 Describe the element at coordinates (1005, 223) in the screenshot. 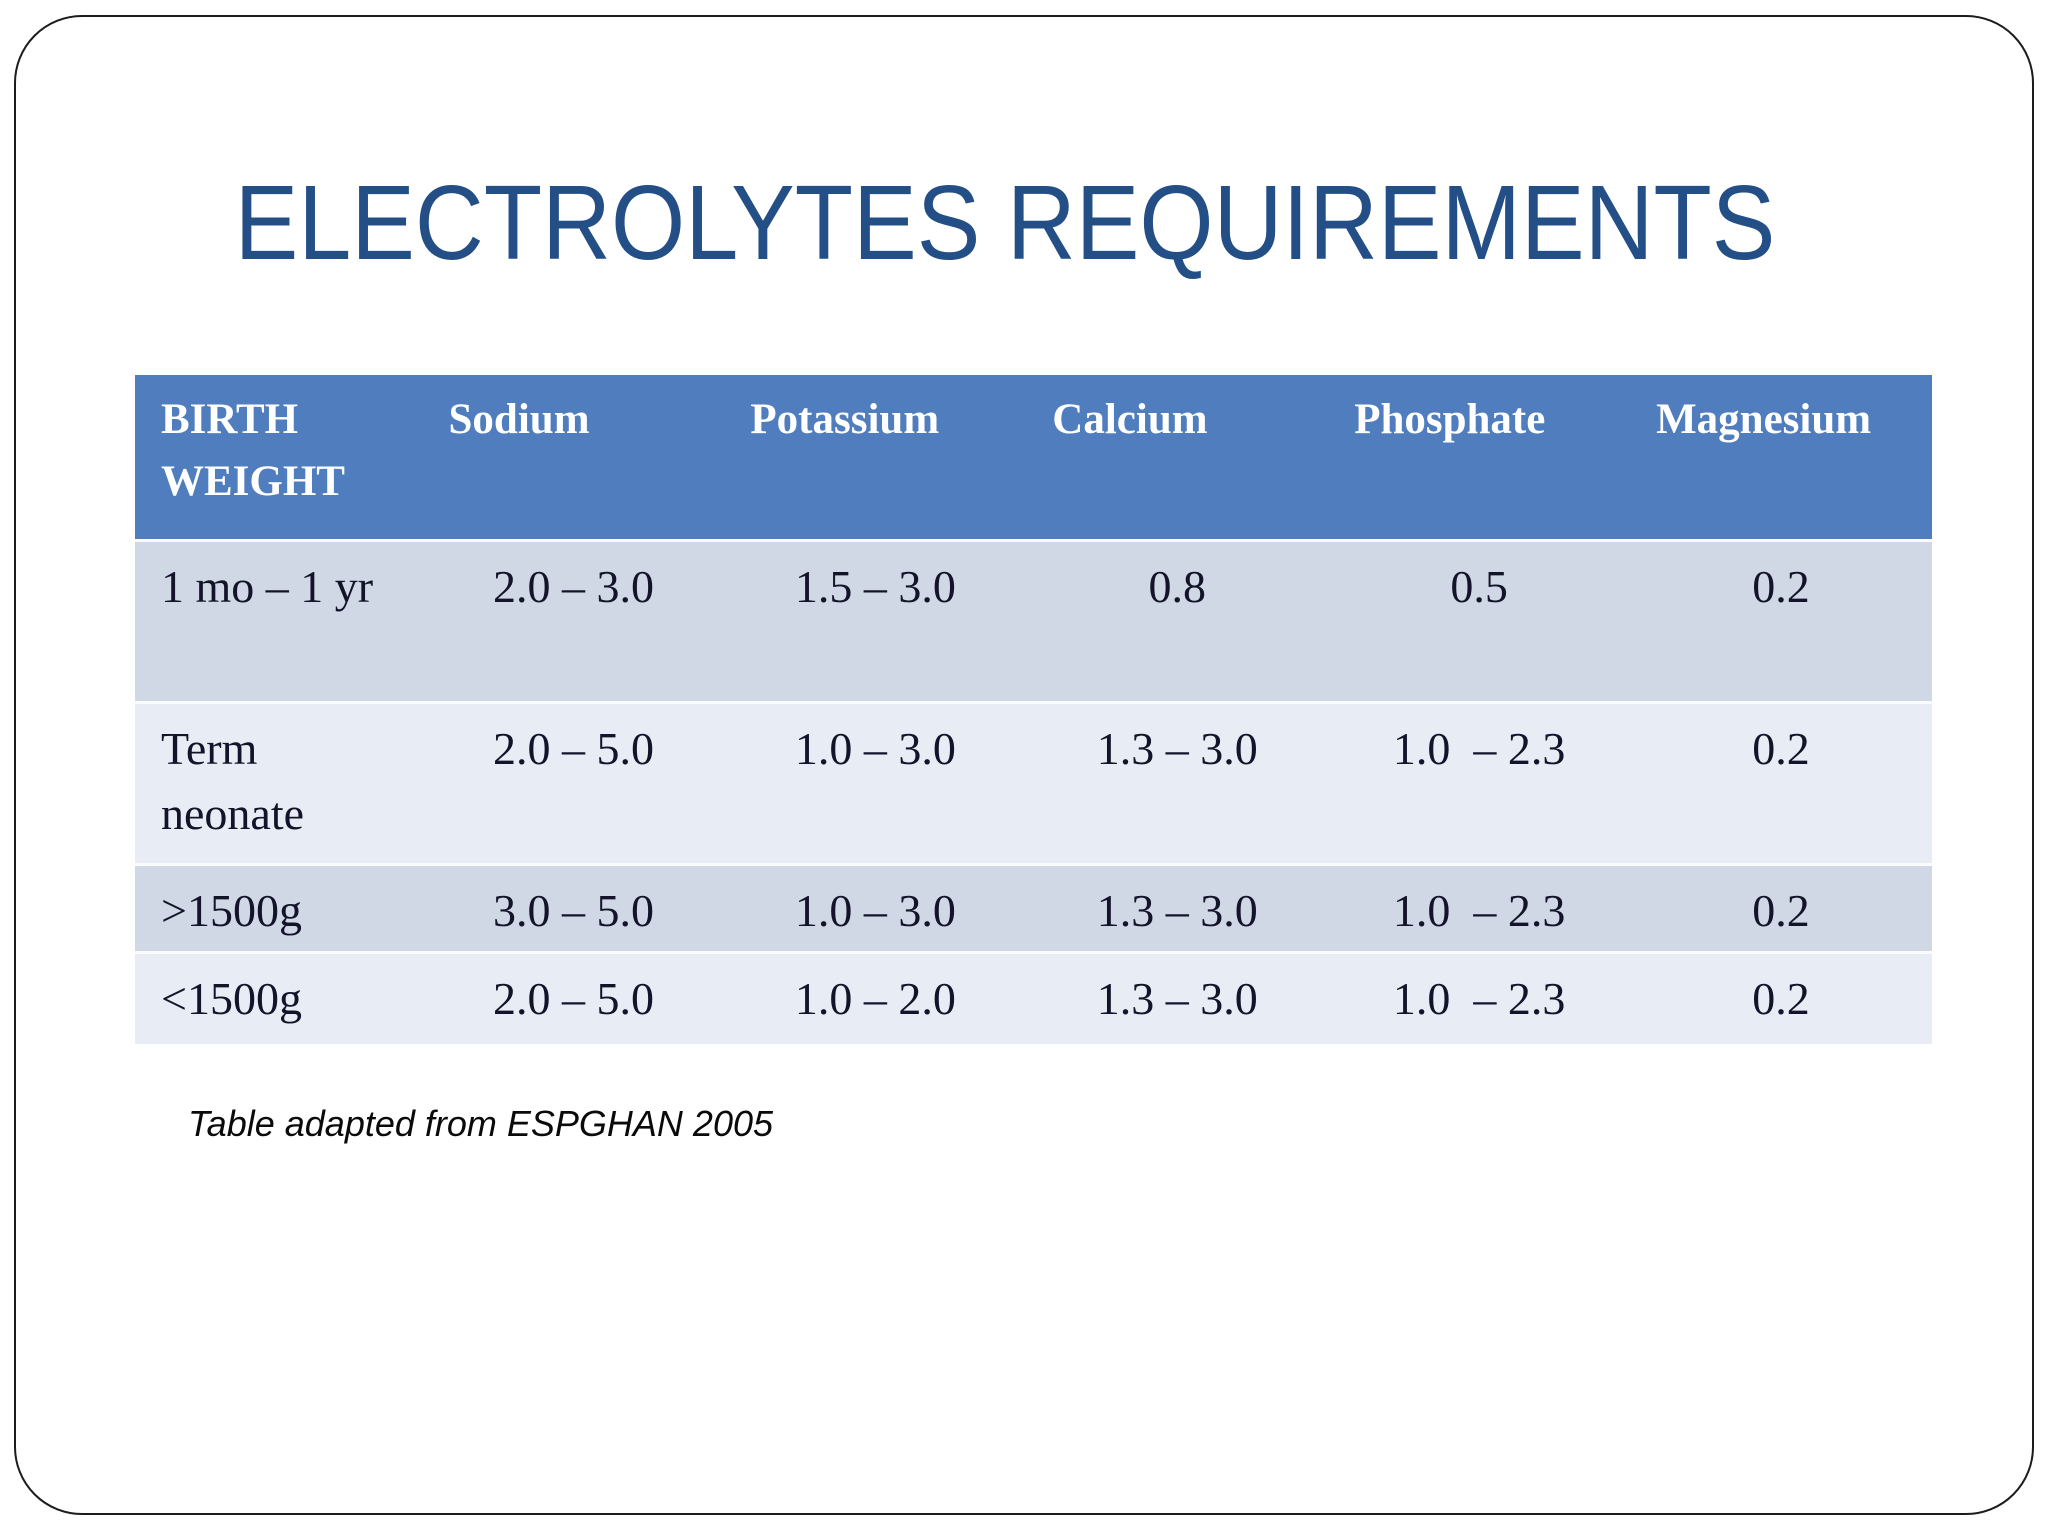

I see `page-title-text: ELECTROLYTES REQUIREMENTS` at that location.